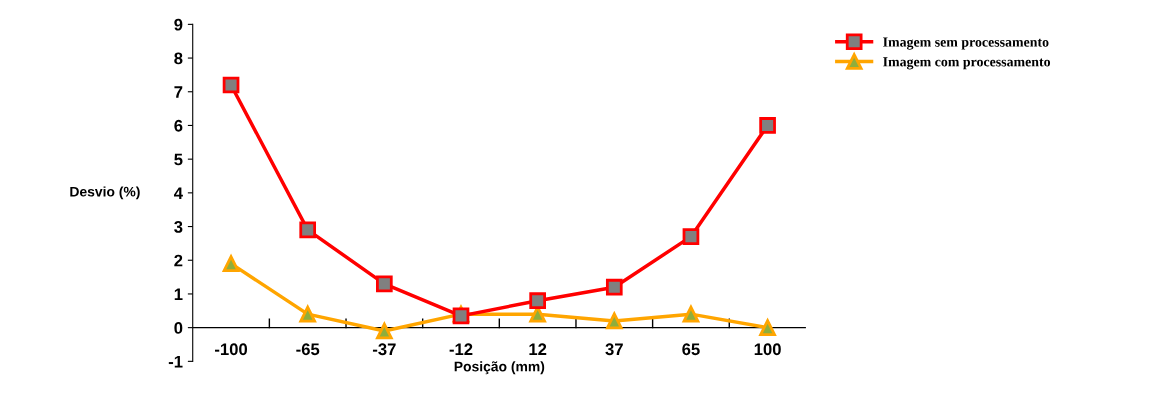 Image resolution: width=1168 pixels, height=406 pixels. Describe the element at coordinates (178, 24) in the screenshot. I see `y-tick-label: 9` at that location.